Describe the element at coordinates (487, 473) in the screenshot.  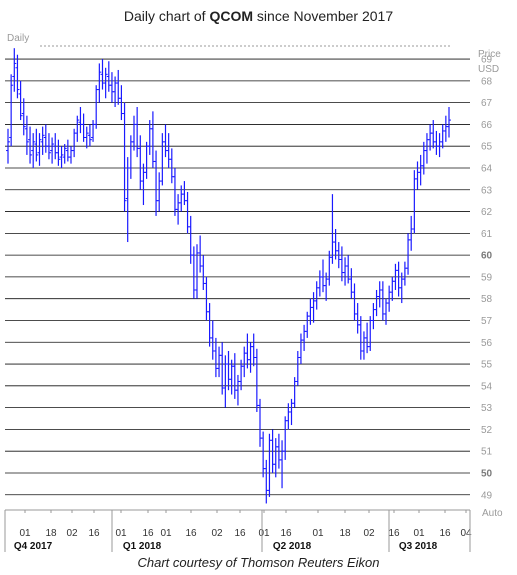
I see `y-tick-label: 50` at that location.